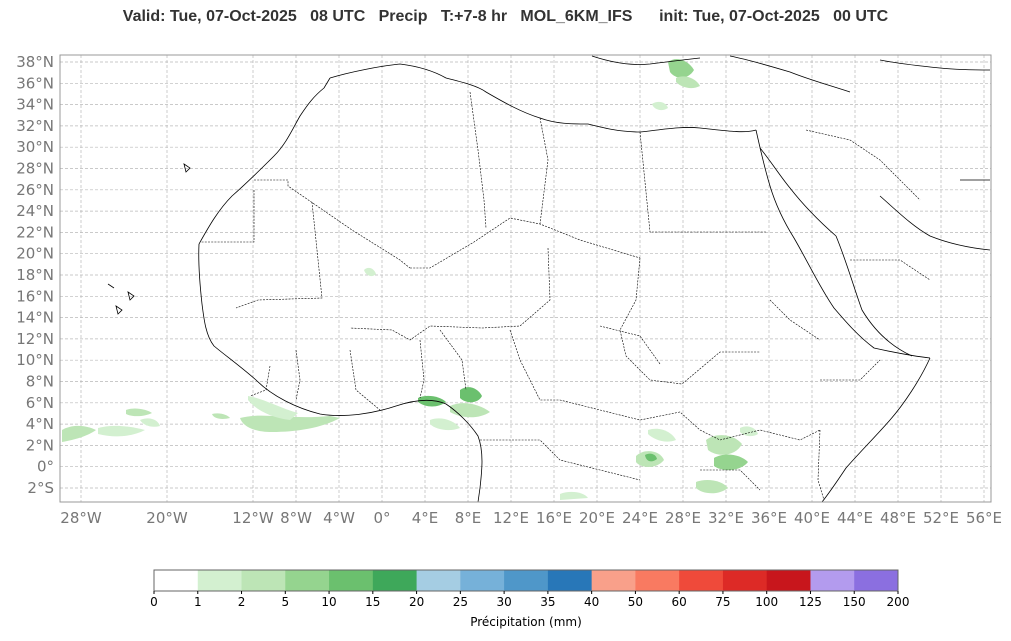 This screenshot has width=1011, height=641. What do you see at coordinates (381, 518) in the screenshot?
I see `lon-label: 0°` at bounding box center [381, 518].